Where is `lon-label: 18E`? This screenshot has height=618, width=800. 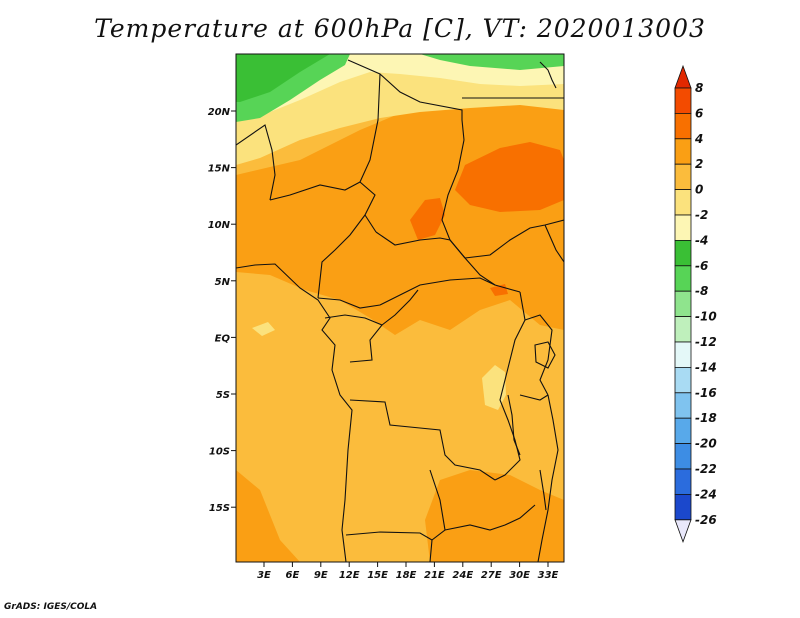 lon-label: 18E is located at coordinates (406, 575).